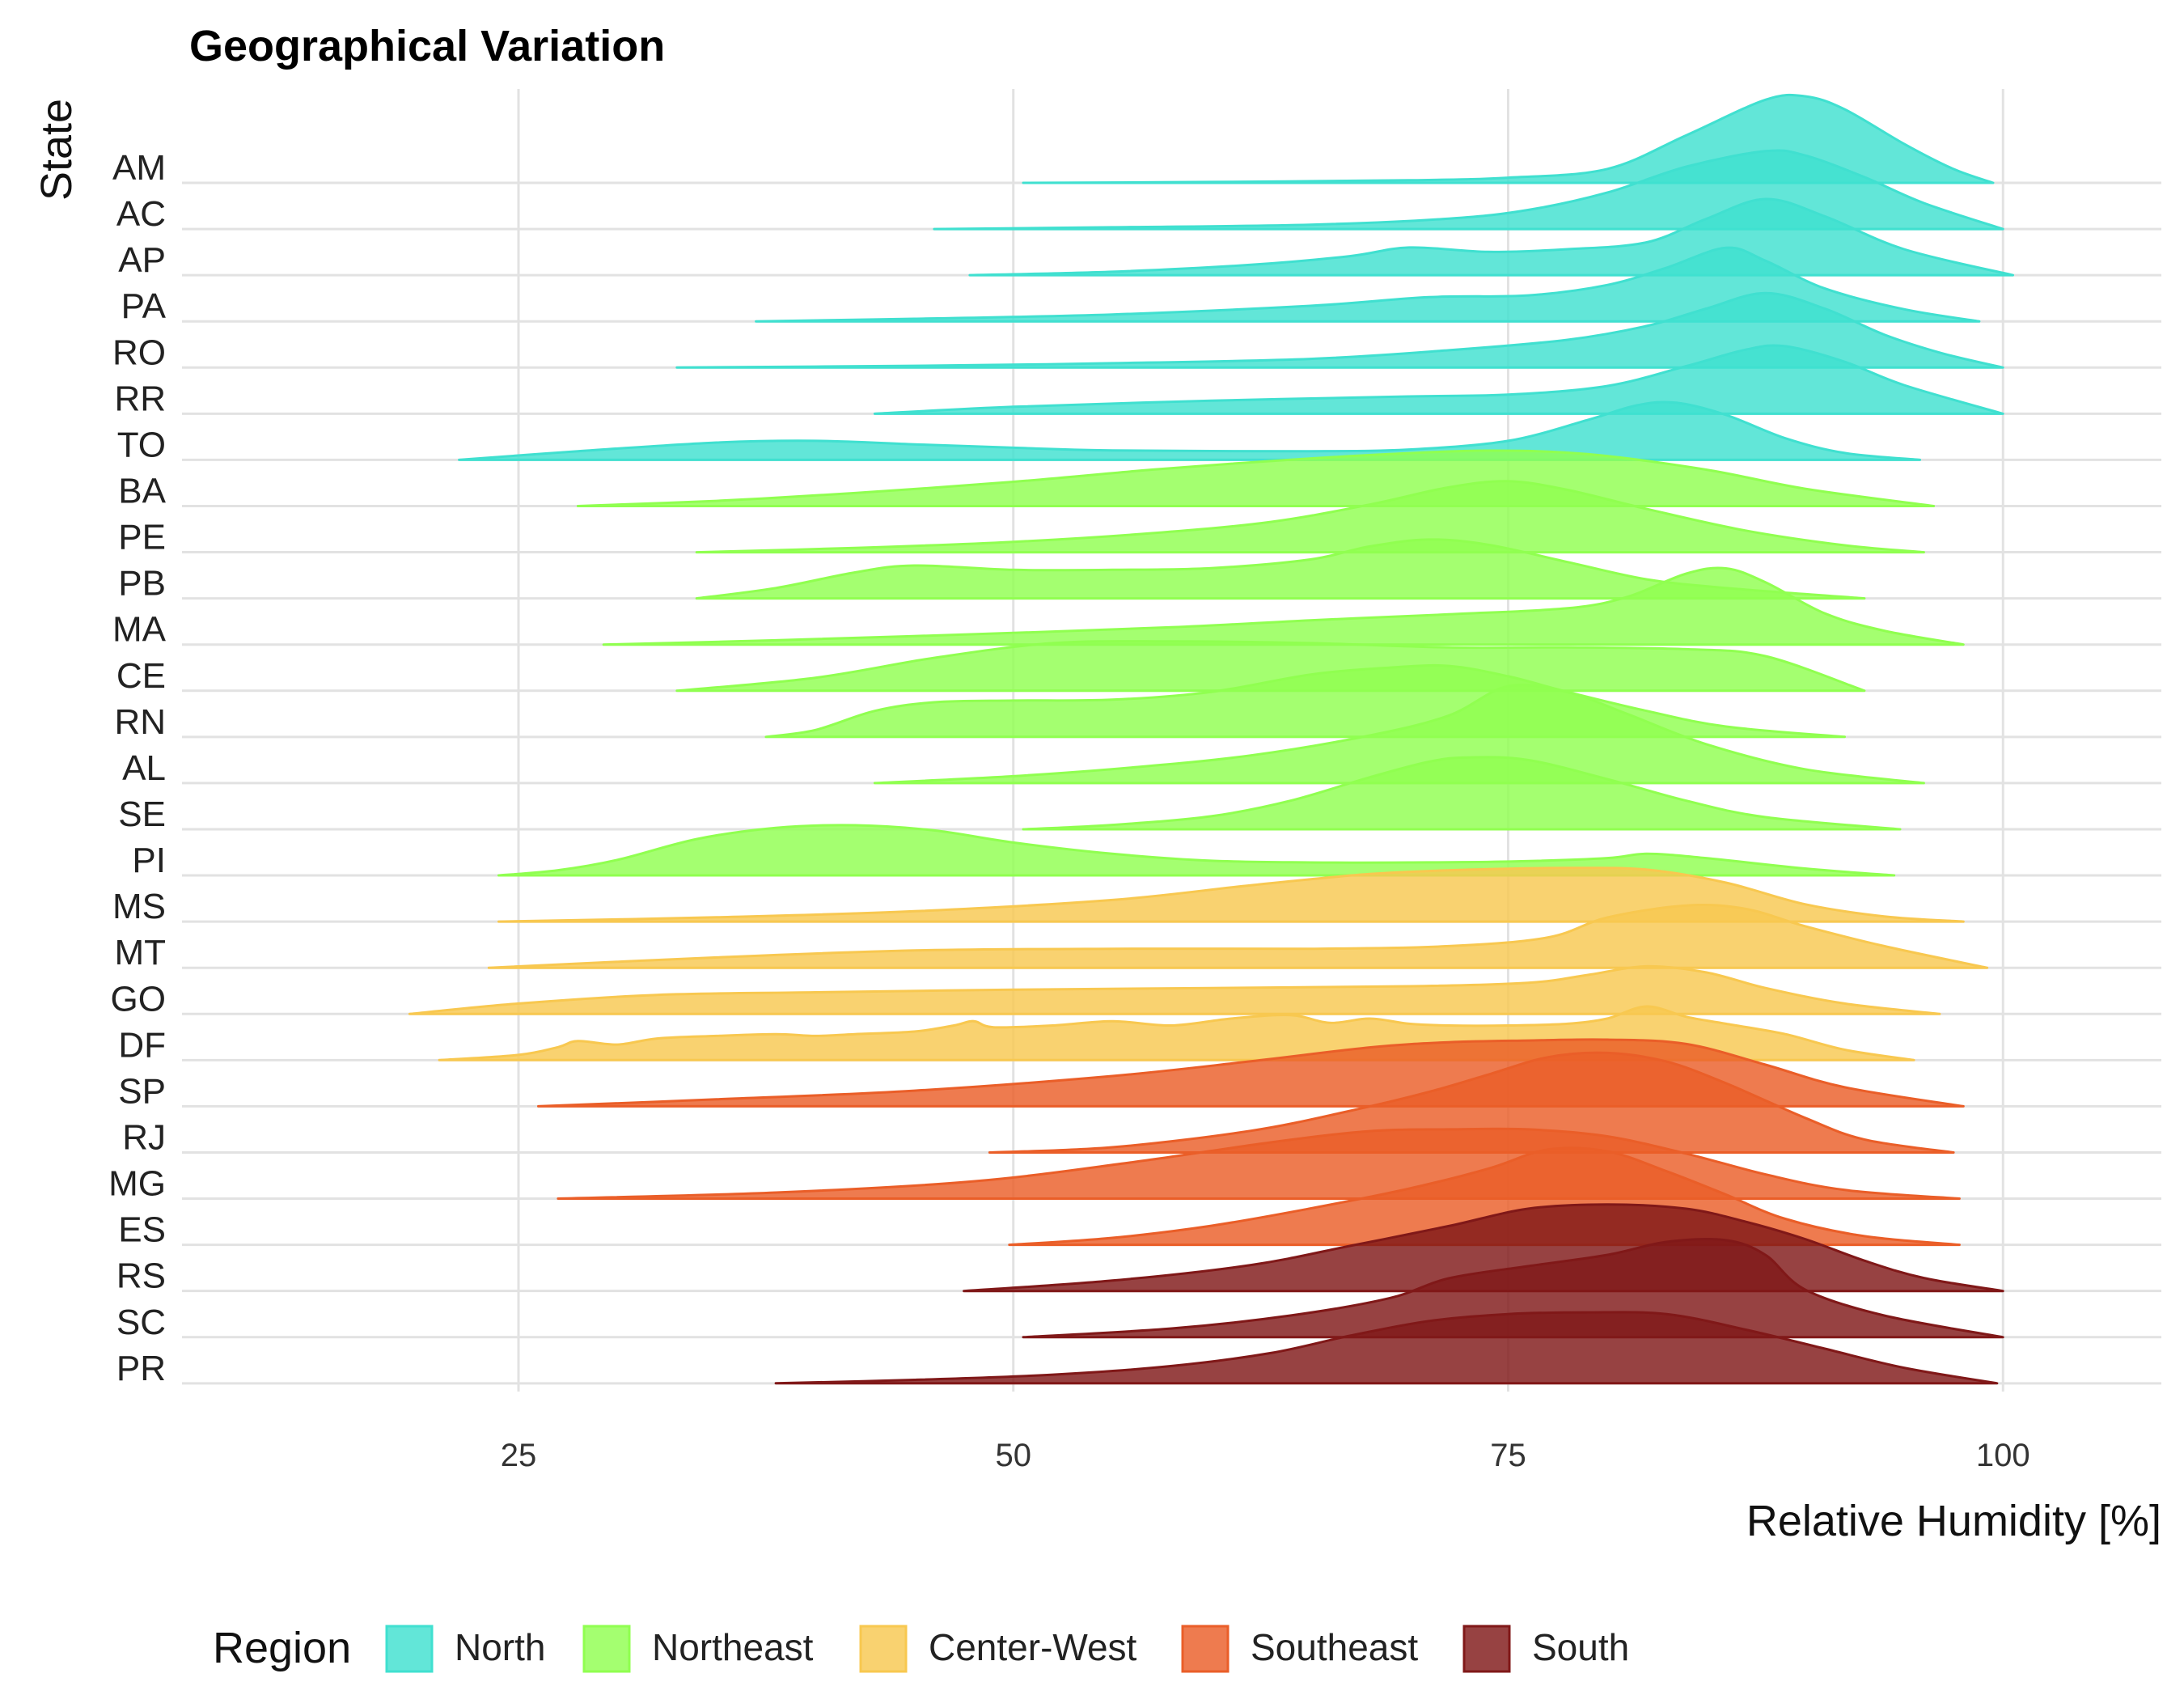  I want to click on ridge-al, so click(1399, 734).